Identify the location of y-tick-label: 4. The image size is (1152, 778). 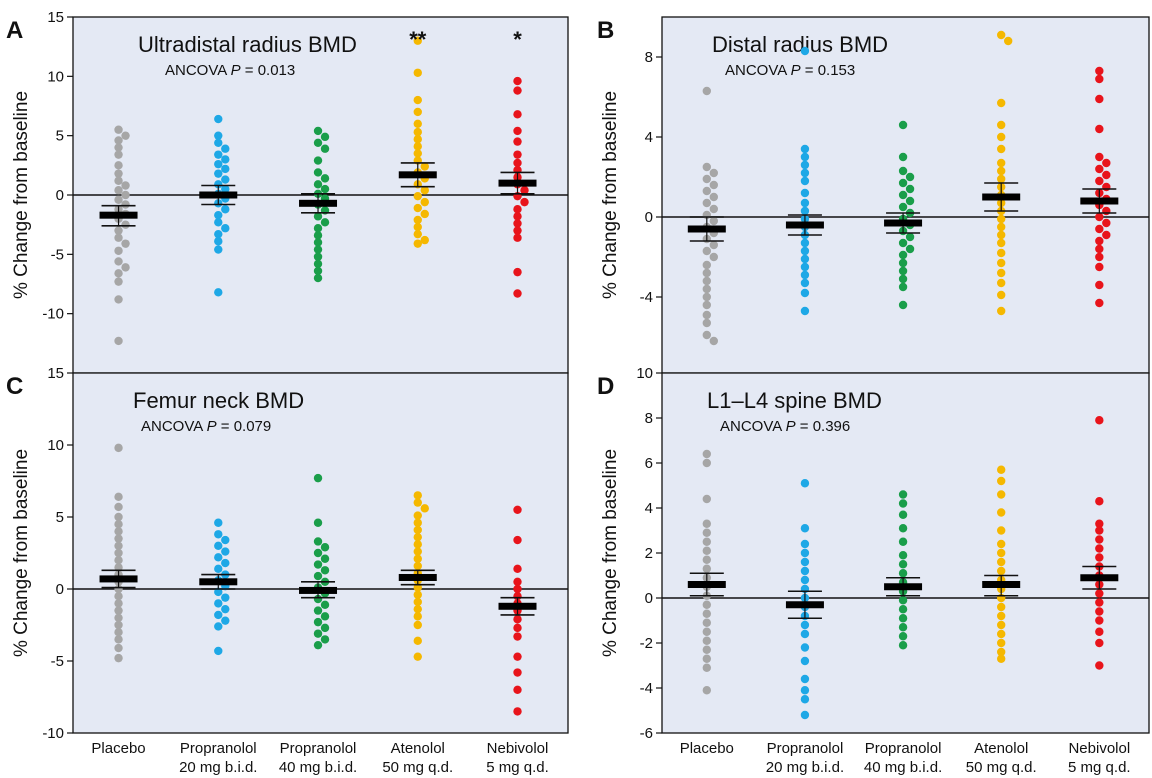
(649, 508).